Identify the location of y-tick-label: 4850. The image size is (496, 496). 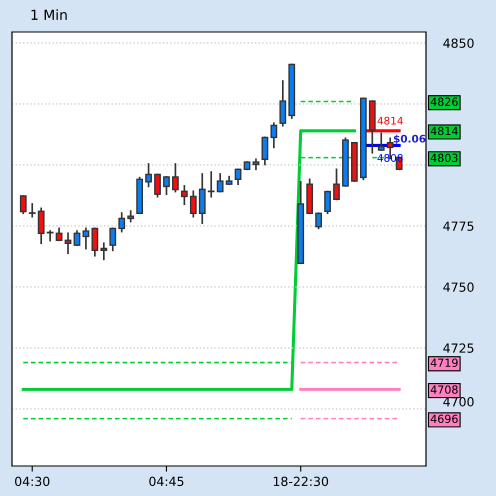
(458, 43).